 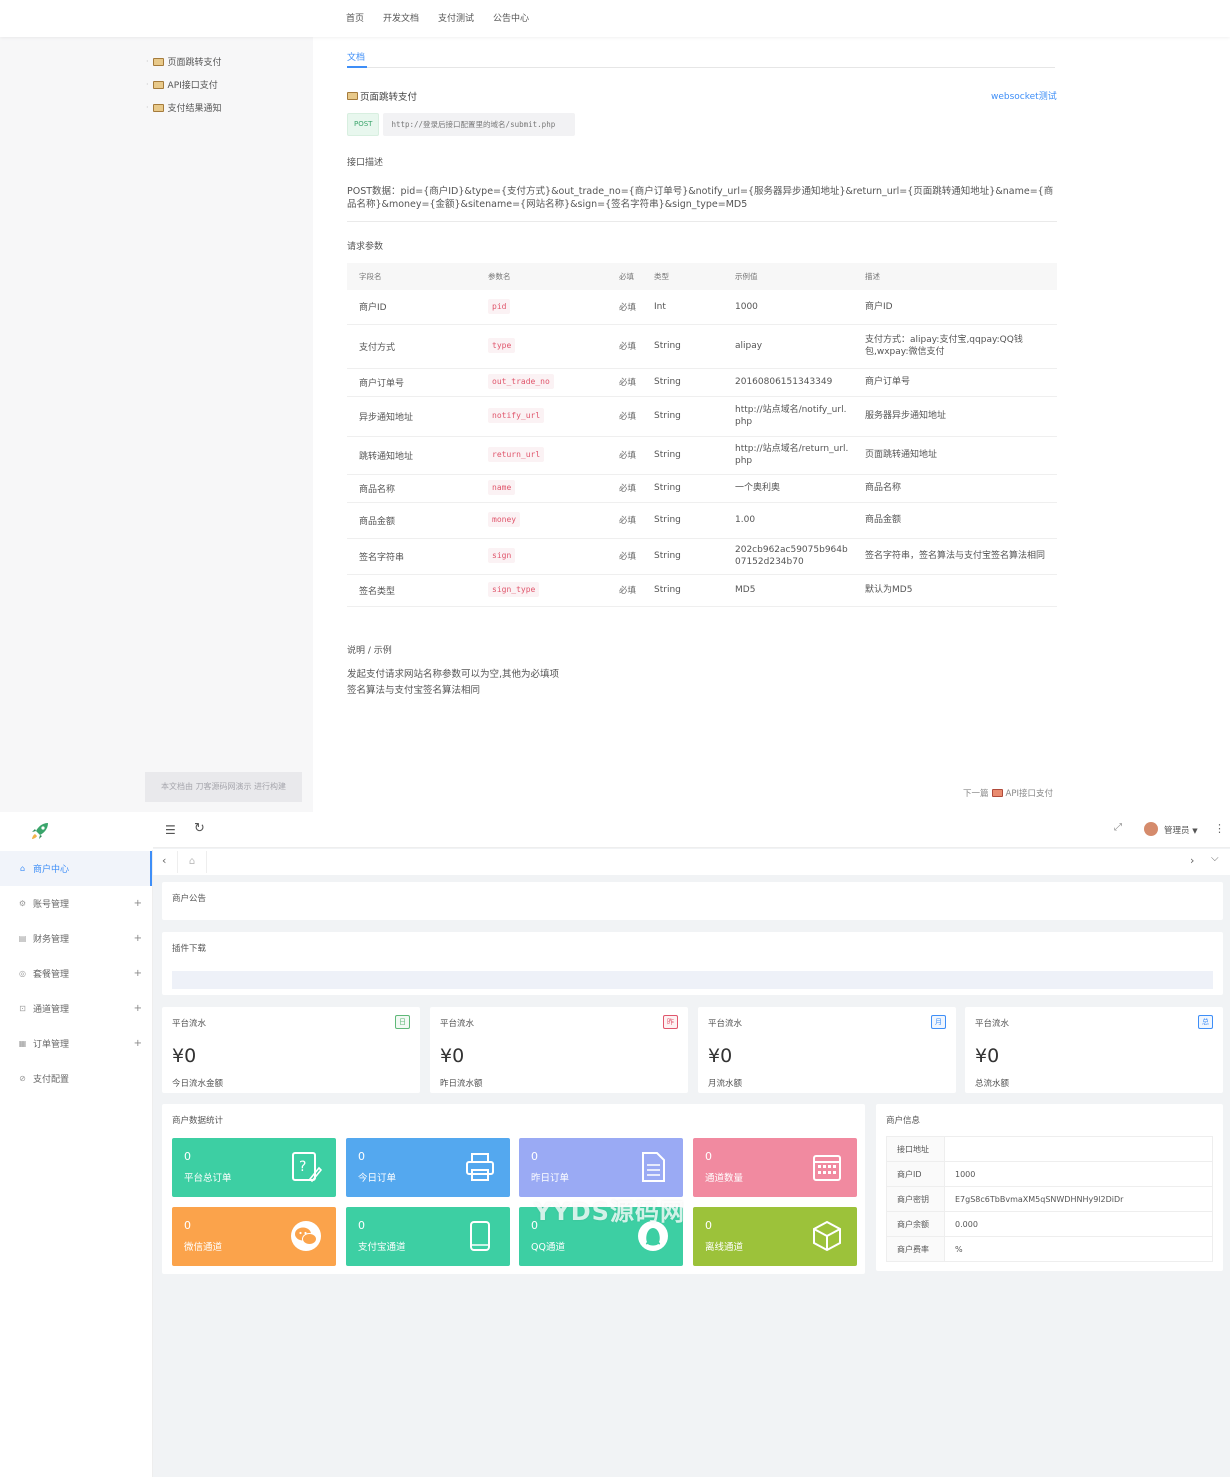 I want to click on document-icon, so click(x=653, y=1167).